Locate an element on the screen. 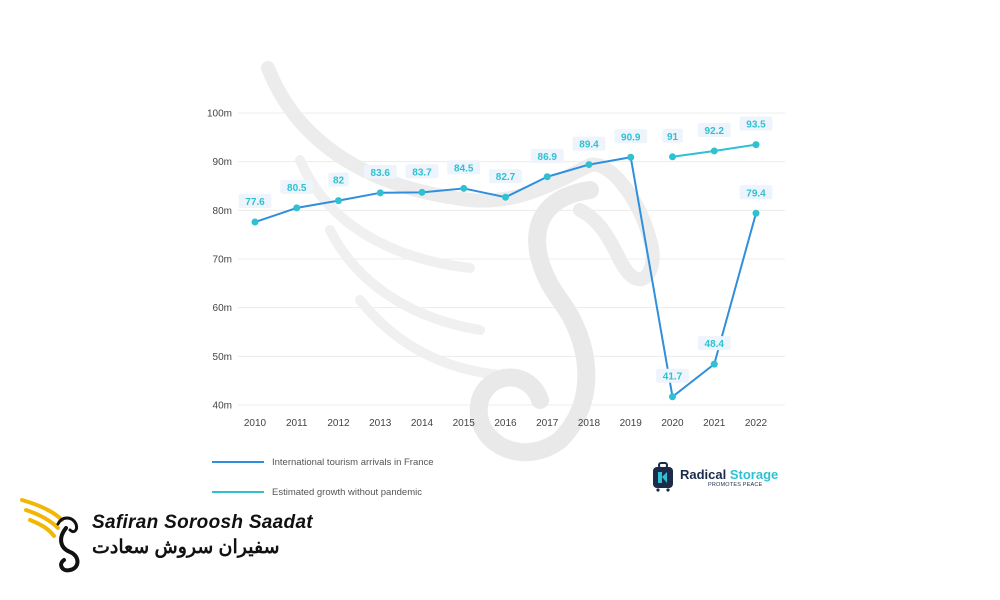 The height and width of the screenshot is (600, 1000). legend-item-estimated: Estimated growth without pandemic is located at coordinates (323, 492).